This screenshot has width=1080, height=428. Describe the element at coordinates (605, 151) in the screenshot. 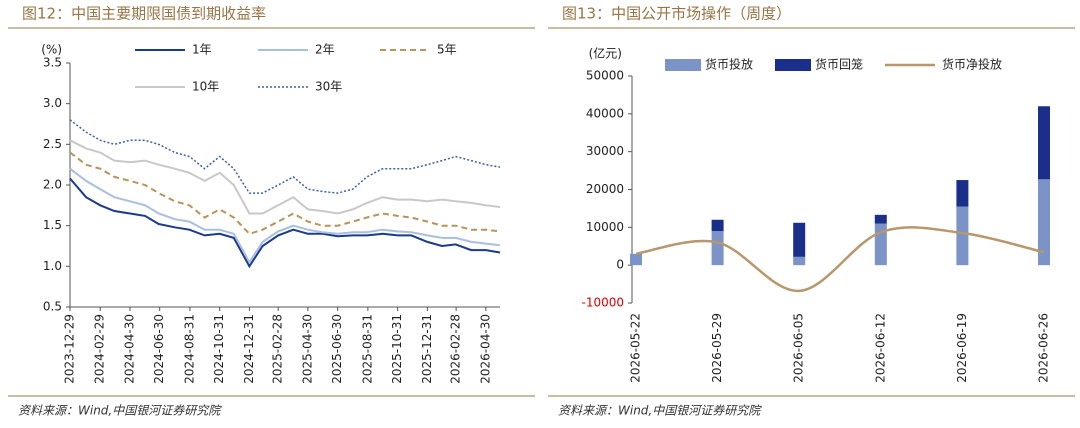

I see `y-tick-label: 30000` at that location.